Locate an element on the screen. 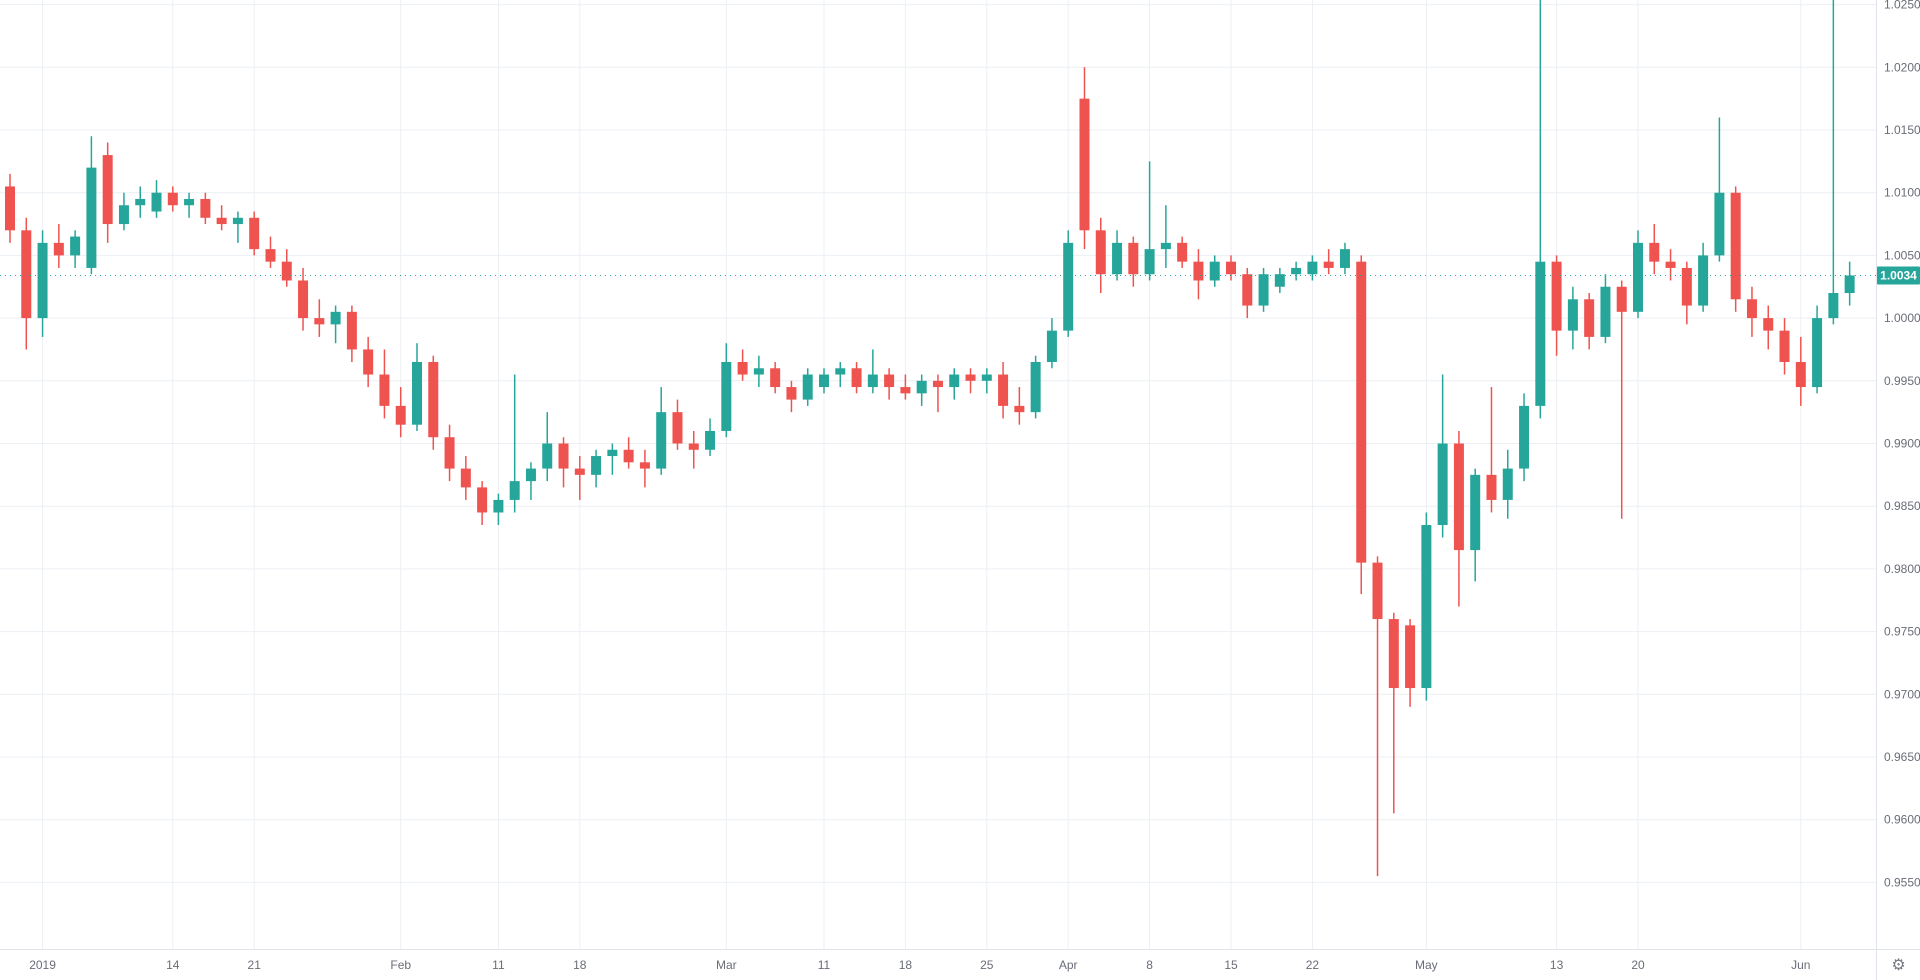 This screenshot has height=980, width=1920. time-axis is located at coordinates (938, 964).